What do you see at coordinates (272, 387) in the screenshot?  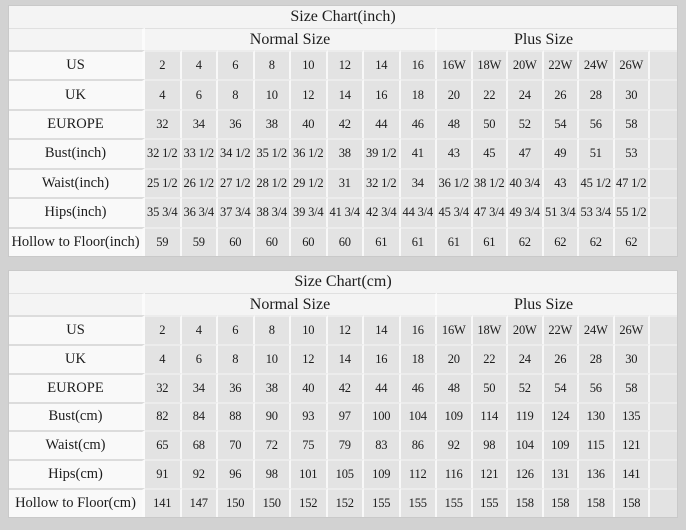 I see `size-cell: 38` at bounding box center [272, 387].